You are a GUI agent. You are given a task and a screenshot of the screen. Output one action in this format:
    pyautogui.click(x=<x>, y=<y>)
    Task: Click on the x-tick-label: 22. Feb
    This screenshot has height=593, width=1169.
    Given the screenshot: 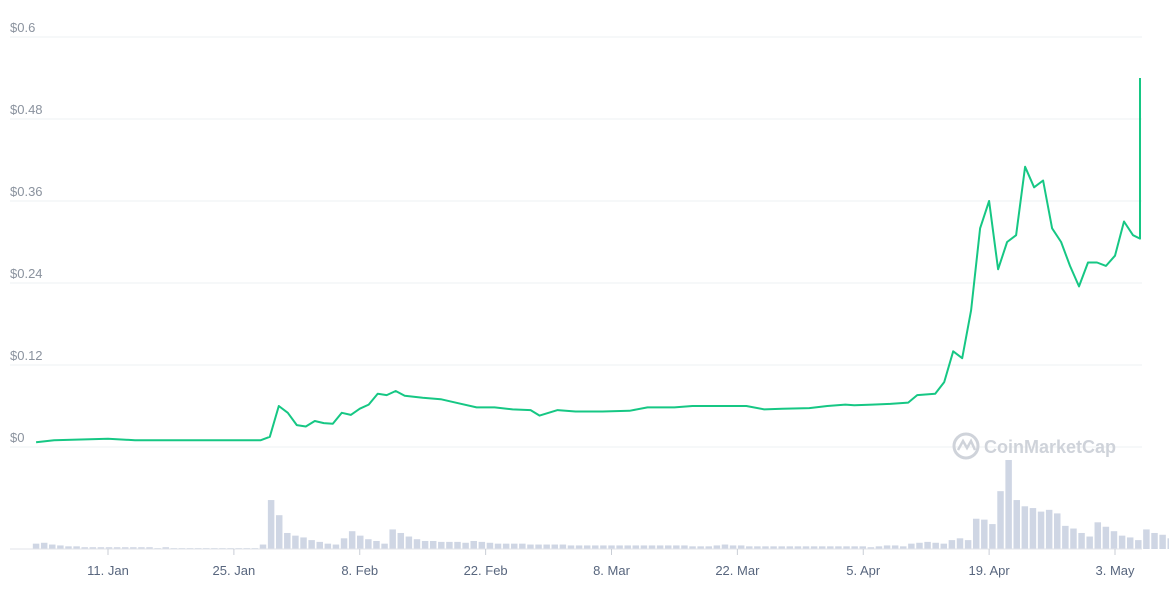 What is the action you would take?
    pyautogui.click(x=486, y=570)
    